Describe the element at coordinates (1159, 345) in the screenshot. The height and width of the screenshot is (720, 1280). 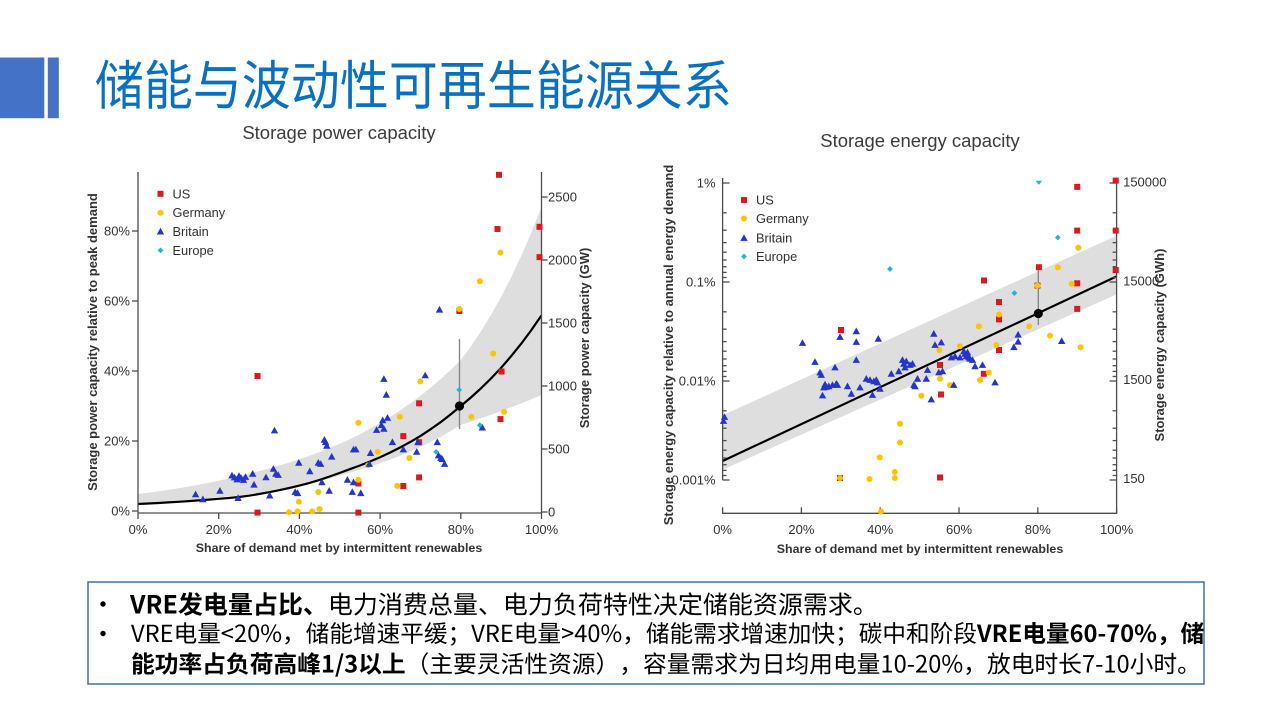
I see `svg-text: Storage energy capacity (GWh)` at that location.